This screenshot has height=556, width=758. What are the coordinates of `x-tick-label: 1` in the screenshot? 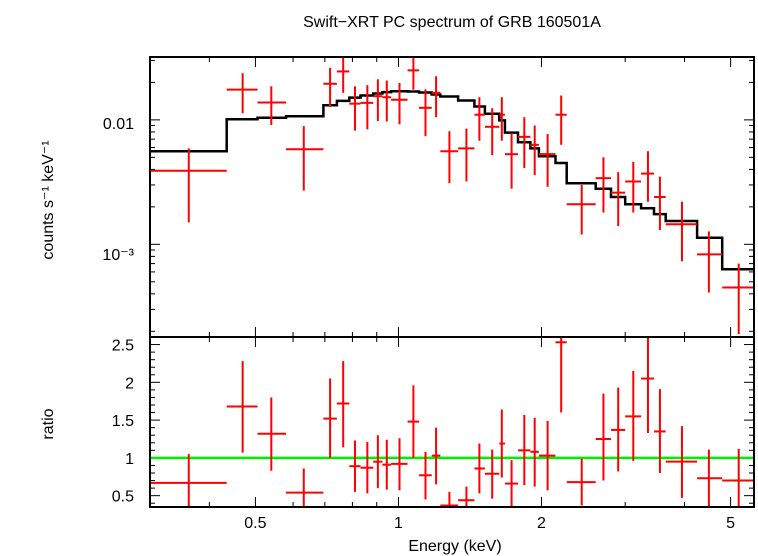 It's located at (398, 523).